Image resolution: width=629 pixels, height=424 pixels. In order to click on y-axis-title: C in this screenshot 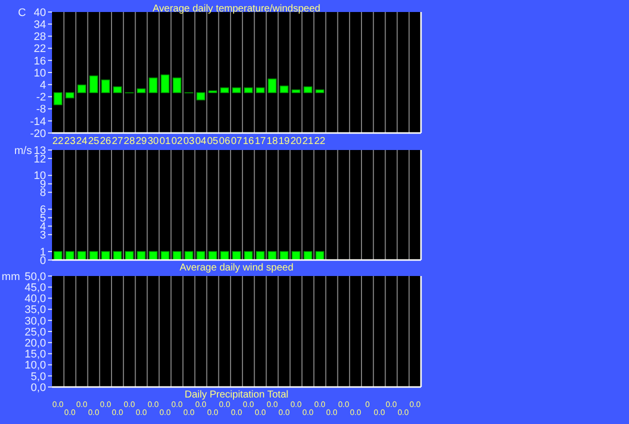, I will do `click(22, 12)`.